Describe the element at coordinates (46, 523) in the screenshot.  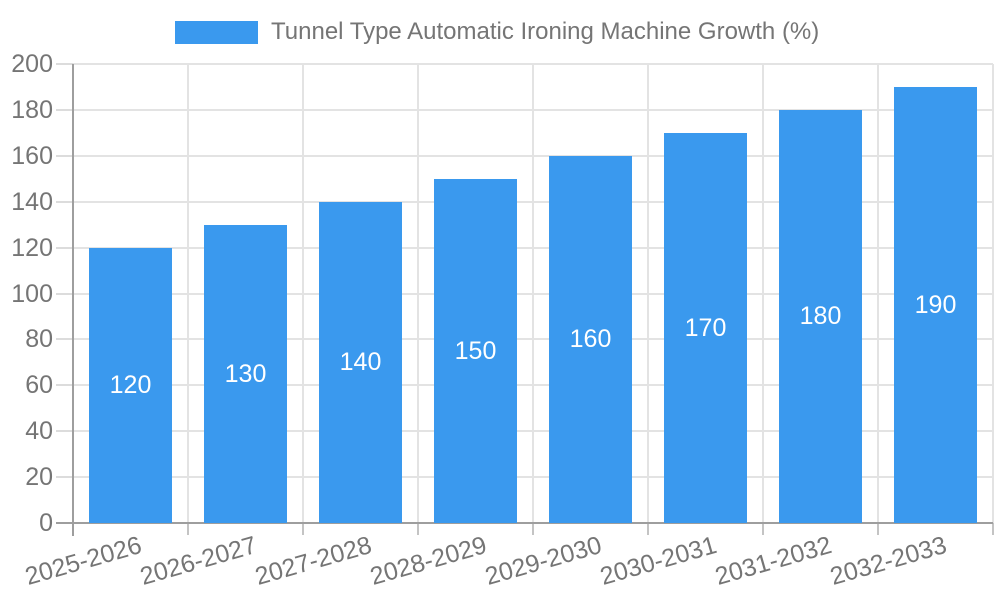
I see `y-axis-tick-label: 0` at that location.